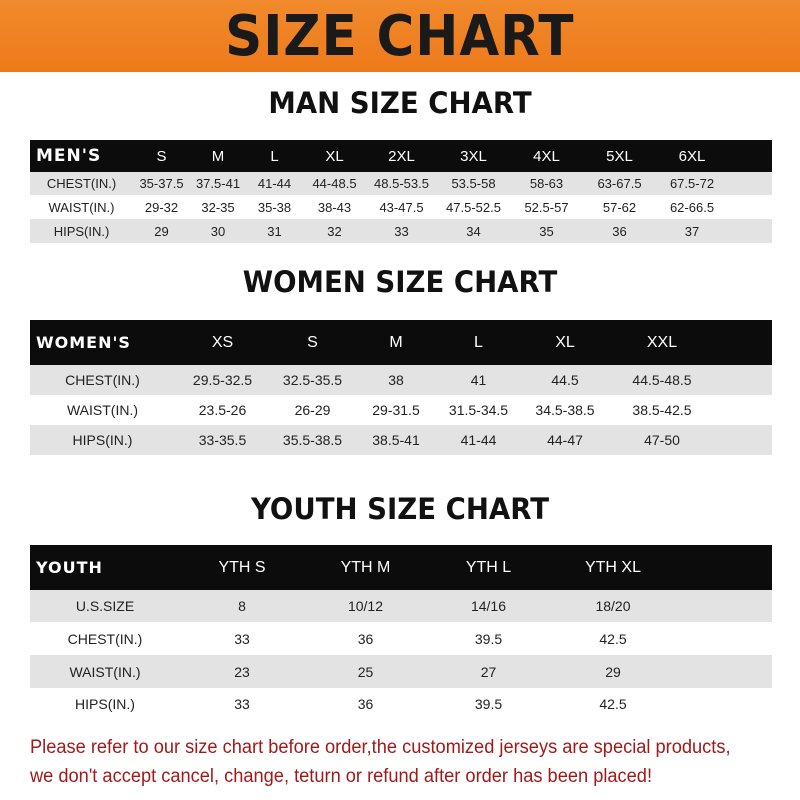 This screenshot has height=800, width=800. I want to click on table-cell: 34.5-38.5, so click(565, 410).